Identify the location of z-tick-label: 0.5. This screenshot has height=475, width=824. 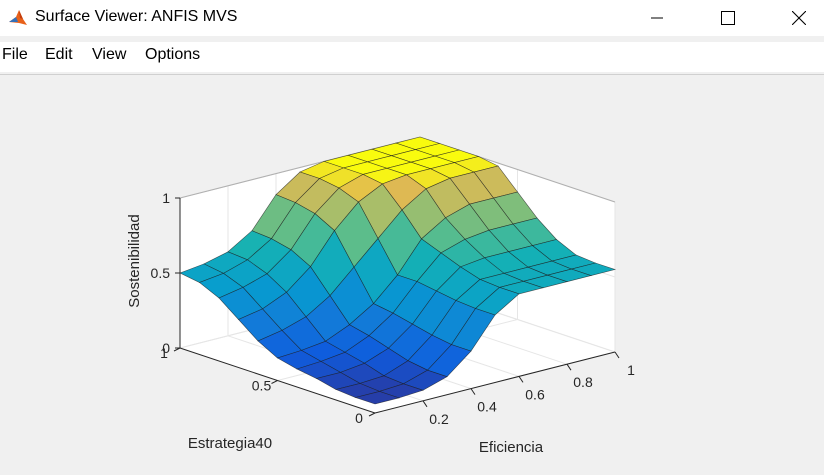
(161, 273).